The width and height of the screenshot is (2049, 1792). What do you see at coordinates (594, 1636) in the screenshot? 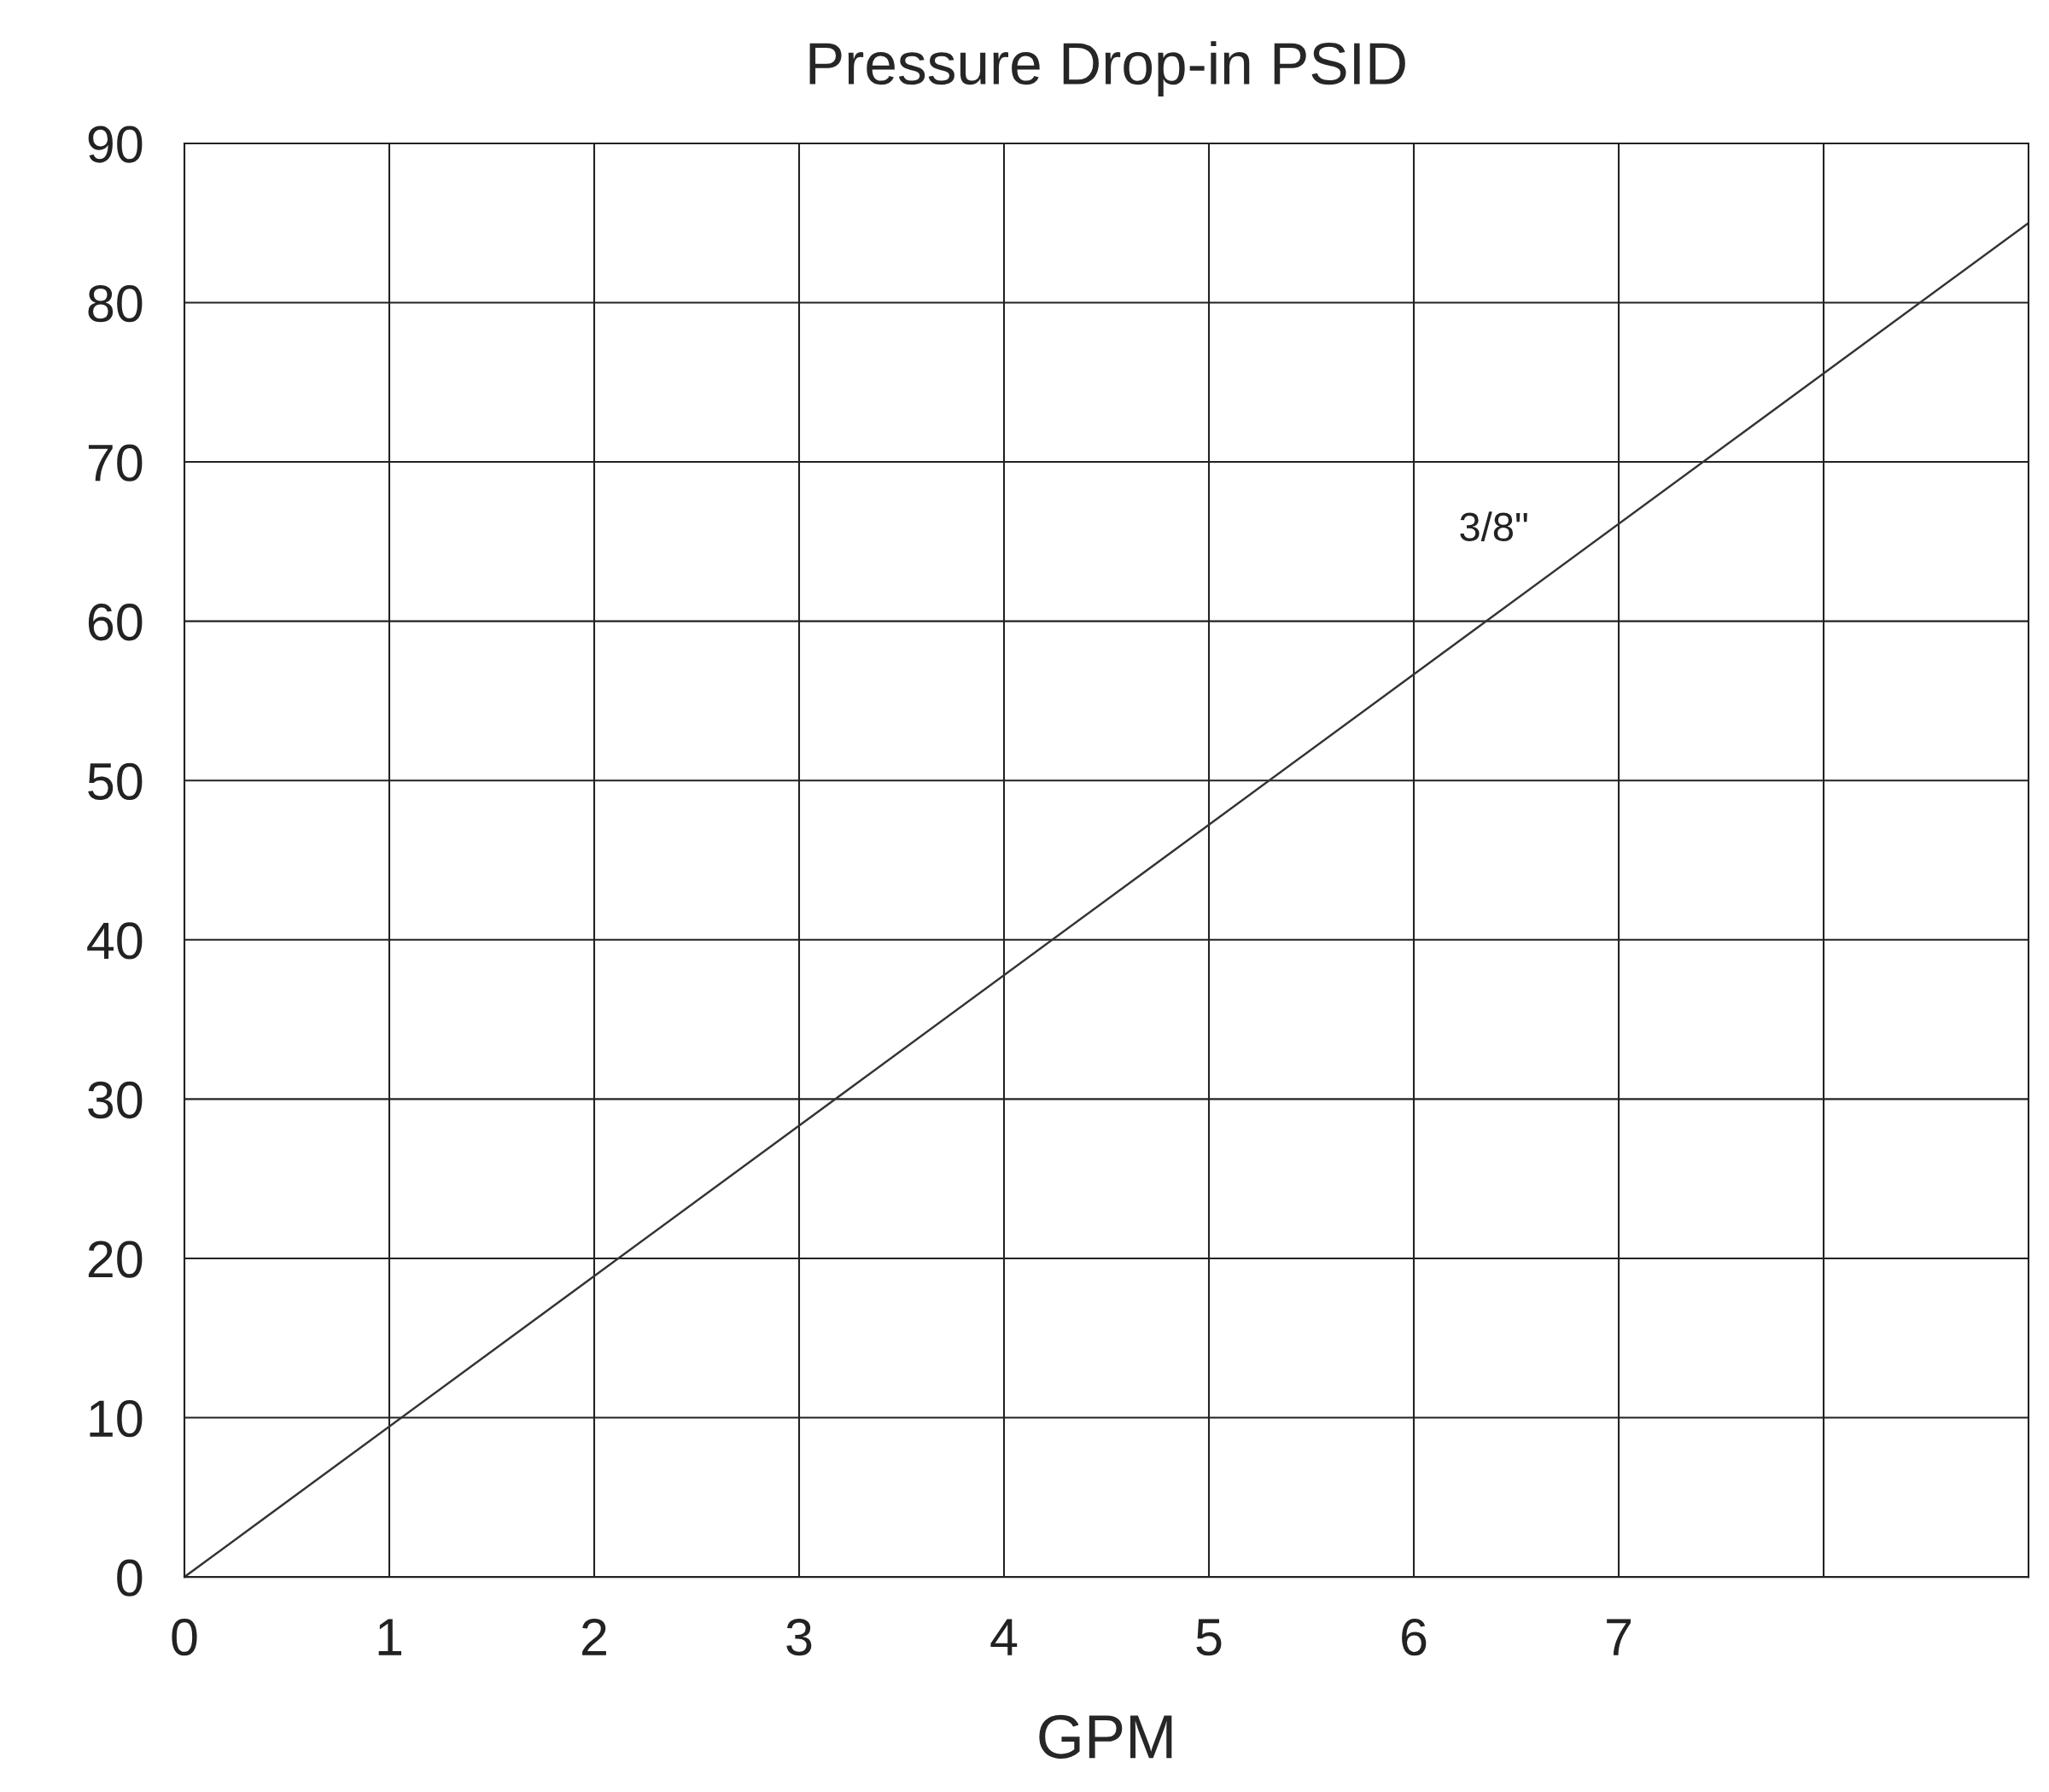
I see `x-tick-label: 2` at bounding box center [594, 1636].